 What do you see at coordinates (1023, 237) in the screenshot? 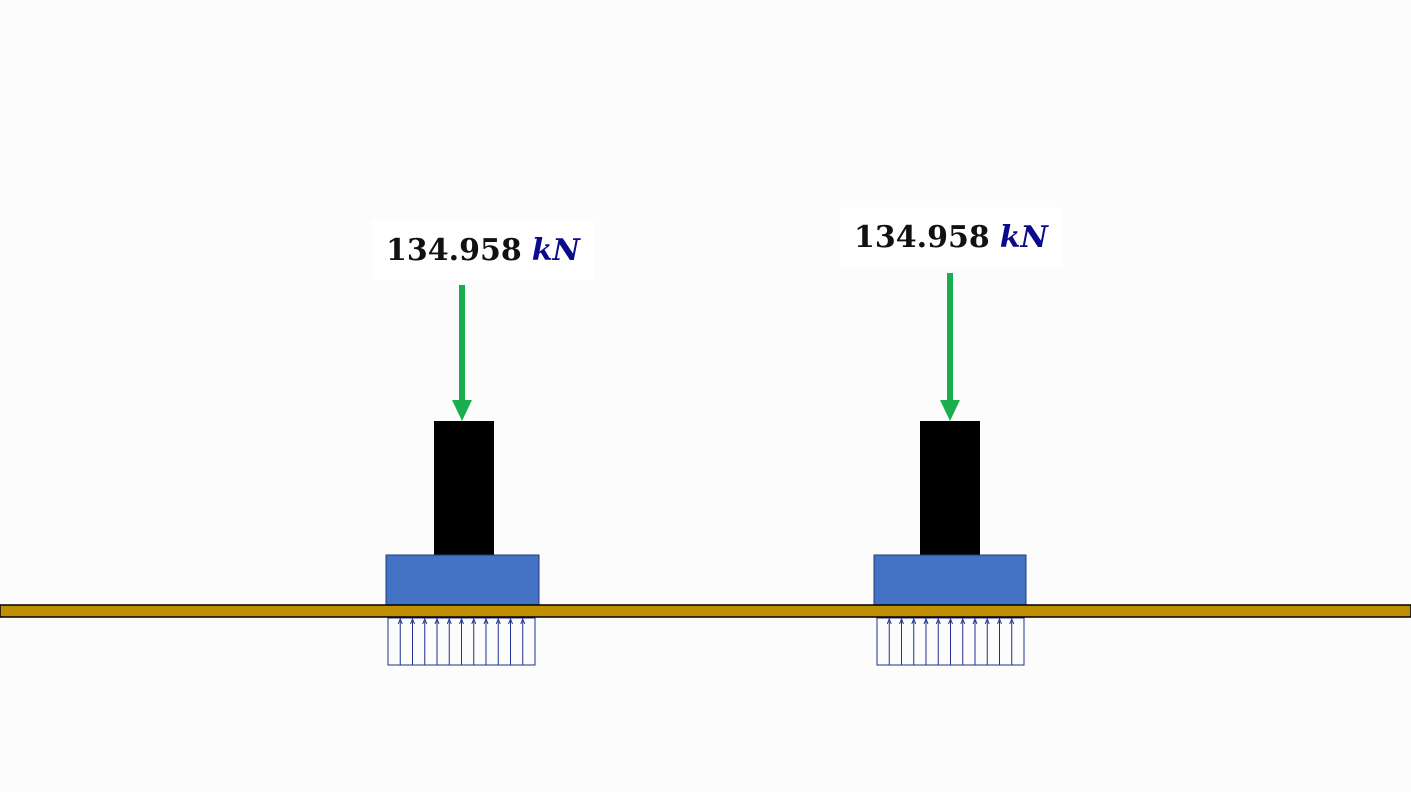
I see `load-unit-2: kN` at bounding box center [1023, 237].